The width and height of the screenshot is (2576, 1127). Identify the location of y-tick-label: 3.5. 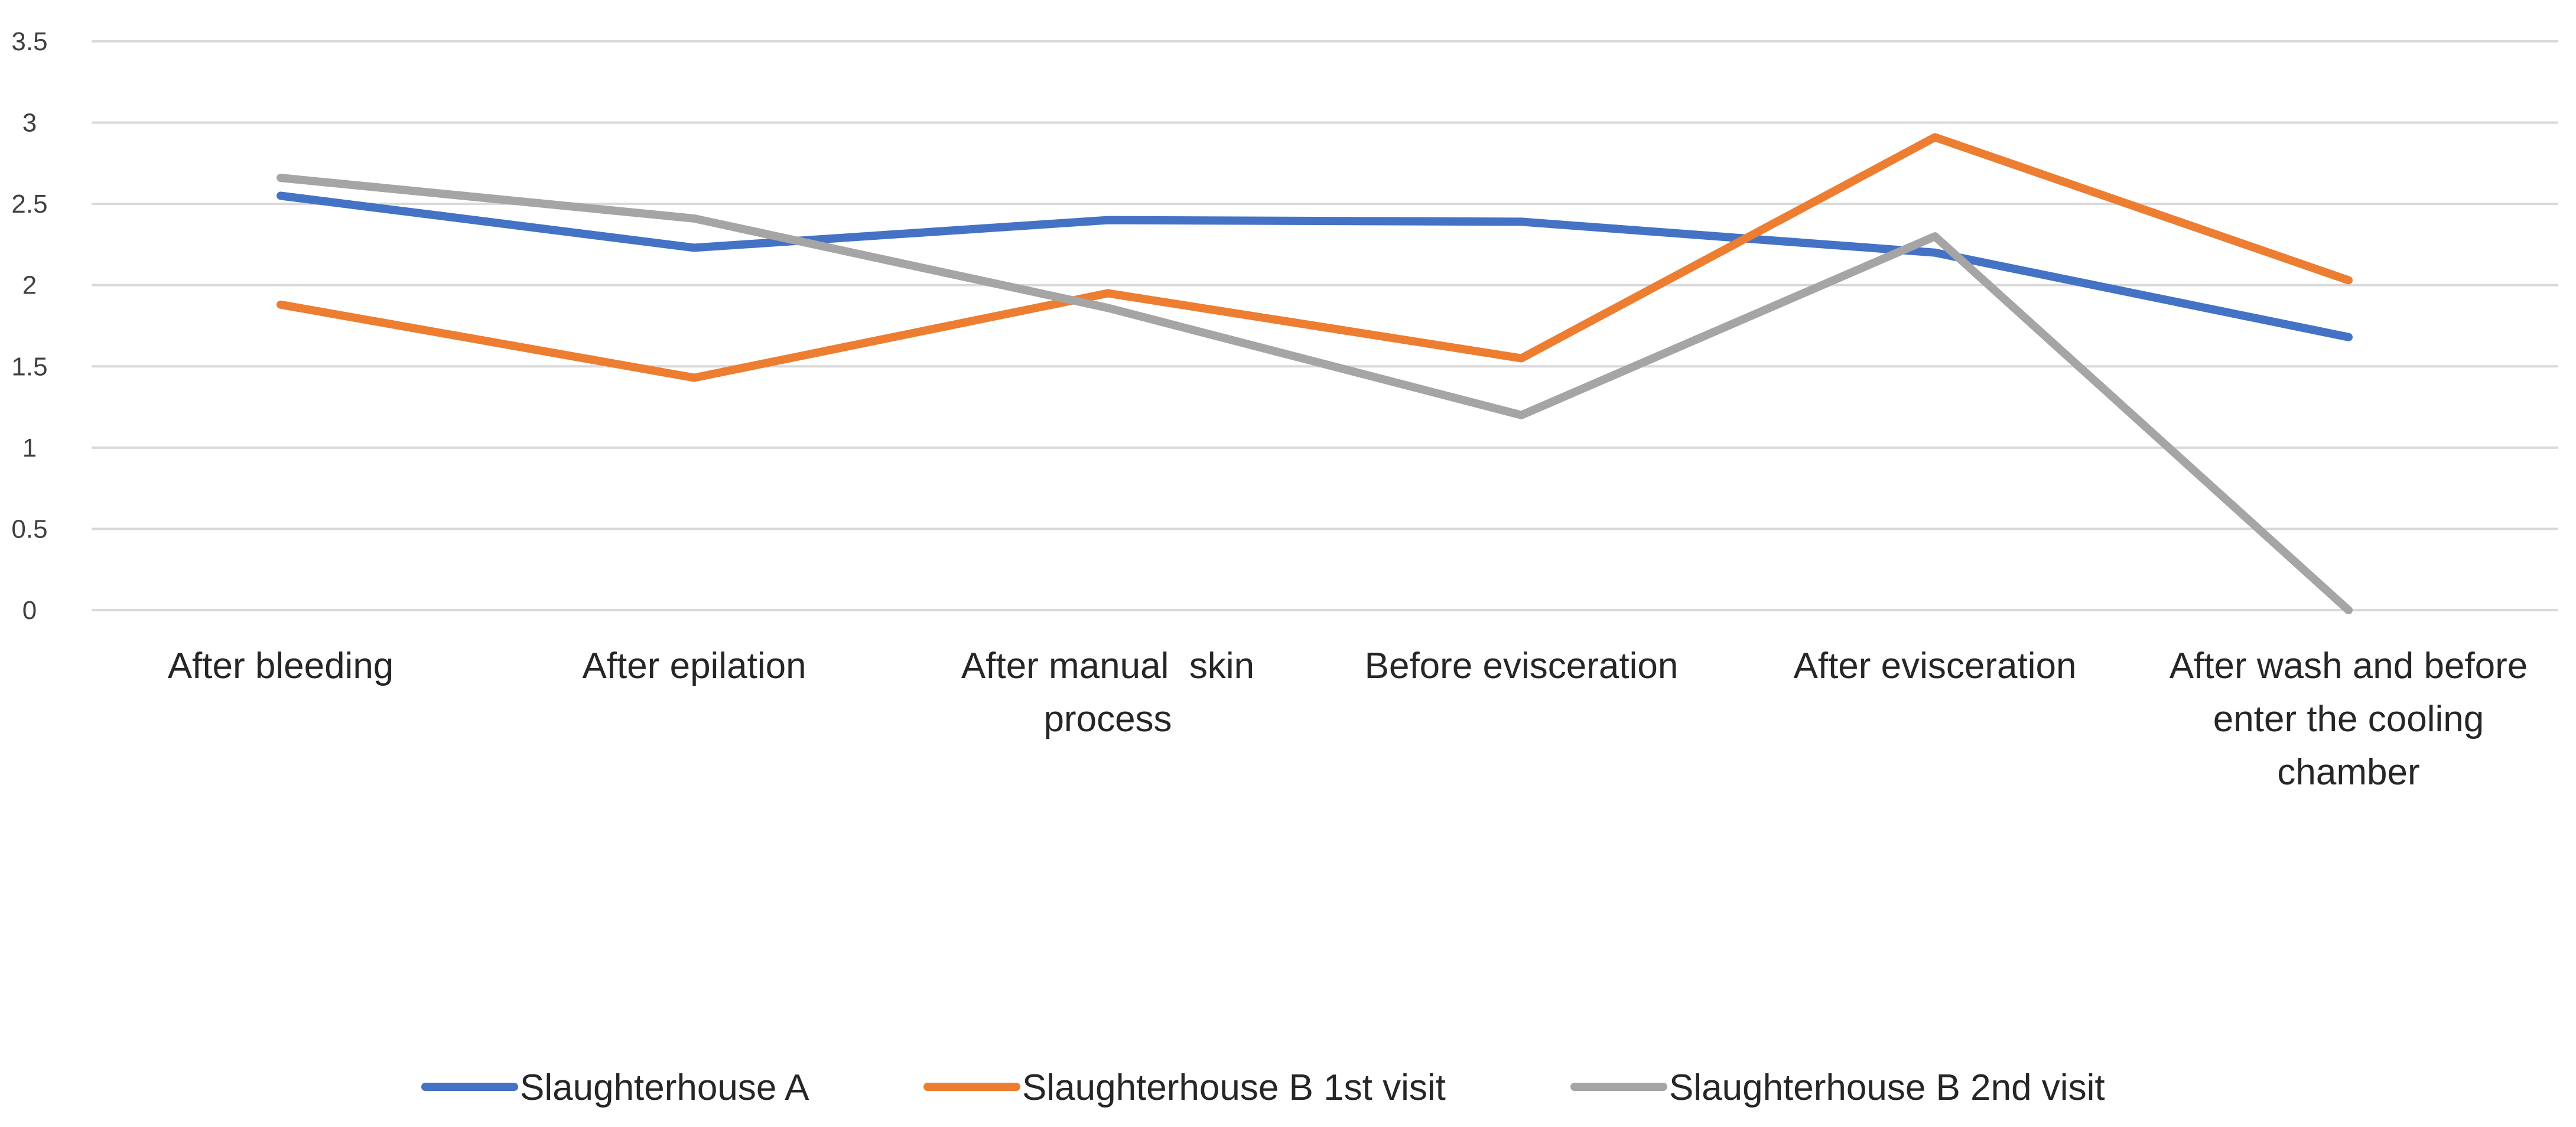
(29, 42).